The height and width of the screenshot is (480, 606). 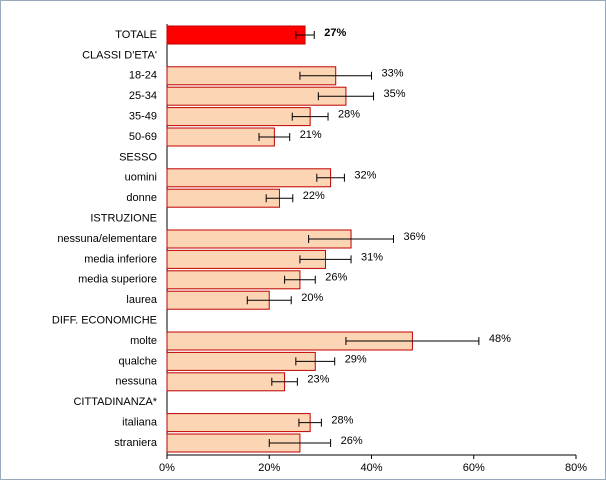 I want to click on category-label: ISTRUZIONE, so click(x=123, y=219).